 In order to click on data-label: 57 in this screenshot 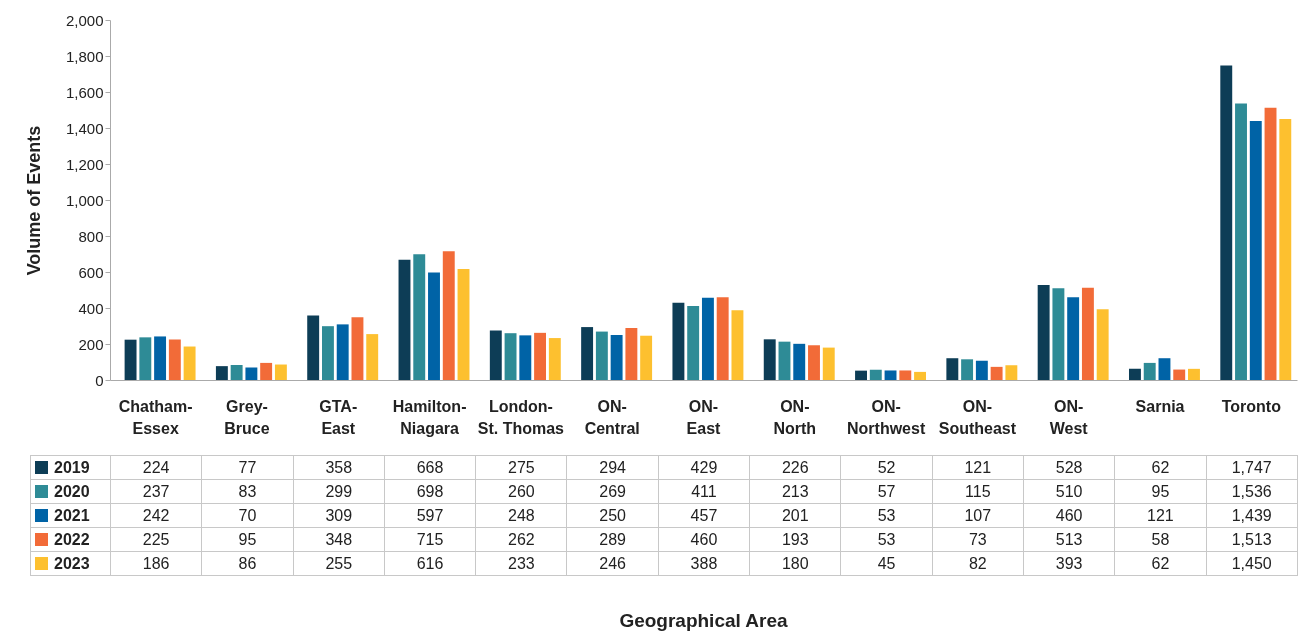, I will do `click(886, 491)`.